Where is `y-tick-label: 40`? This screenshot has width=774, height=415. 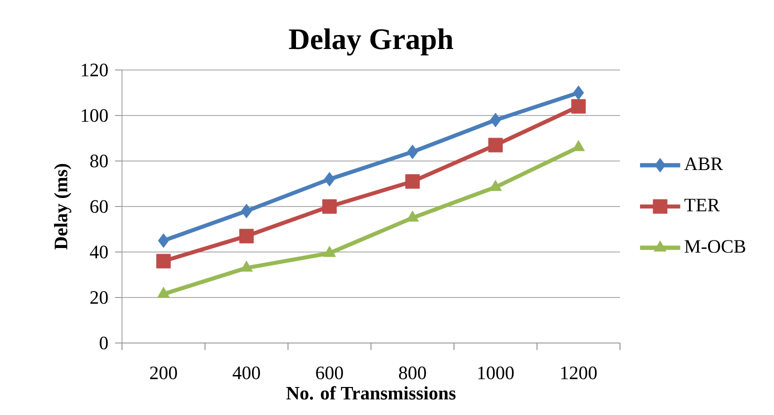
y-tick-label: 40 is located at coordinates (99, 252).